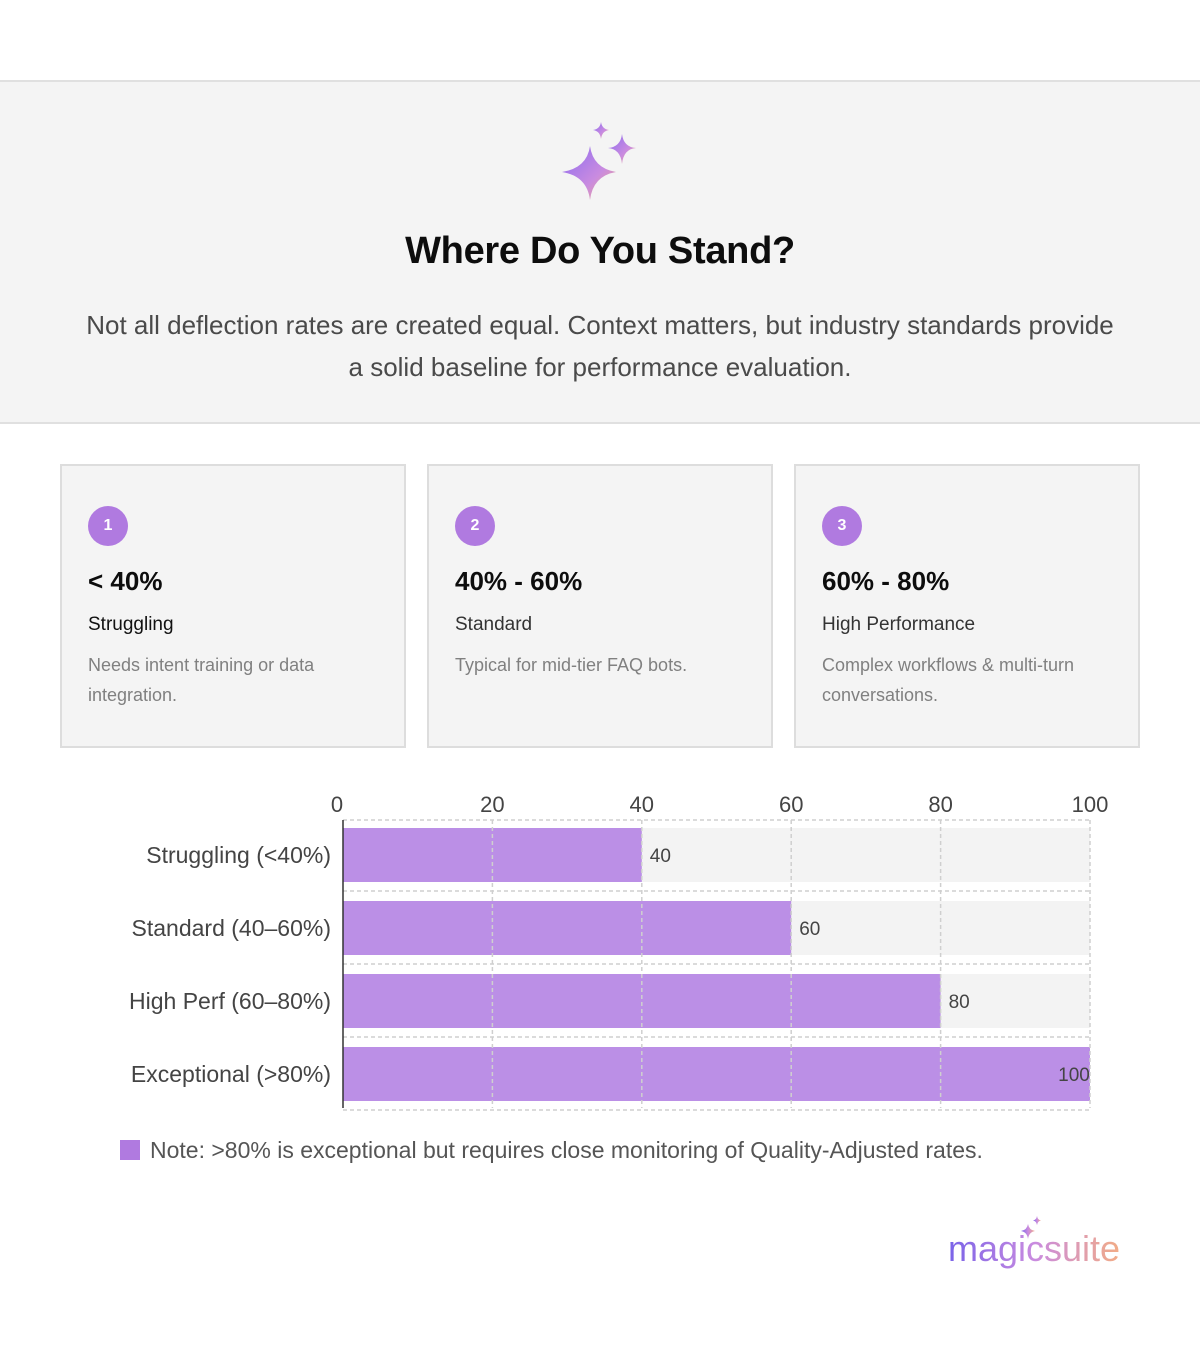 The height and width of the screenshot is (1352, 1200). What do you see at coordinates (130, 1150) in the screenshot?
I see `legend-swatch` at bounding box center [130, 1150].